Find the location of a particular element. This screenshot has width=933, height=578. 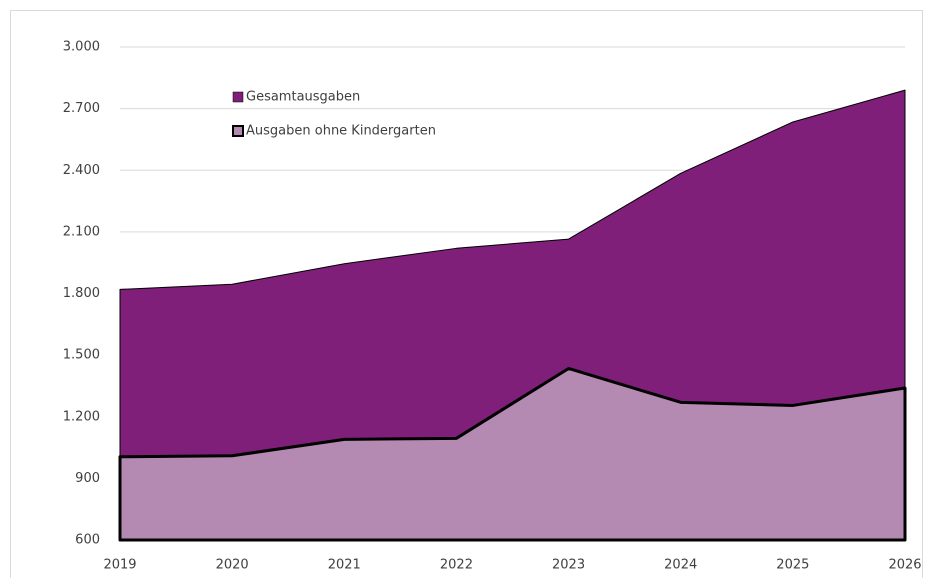

x-tick-label: 2022 is located at coordinates (456, 565).